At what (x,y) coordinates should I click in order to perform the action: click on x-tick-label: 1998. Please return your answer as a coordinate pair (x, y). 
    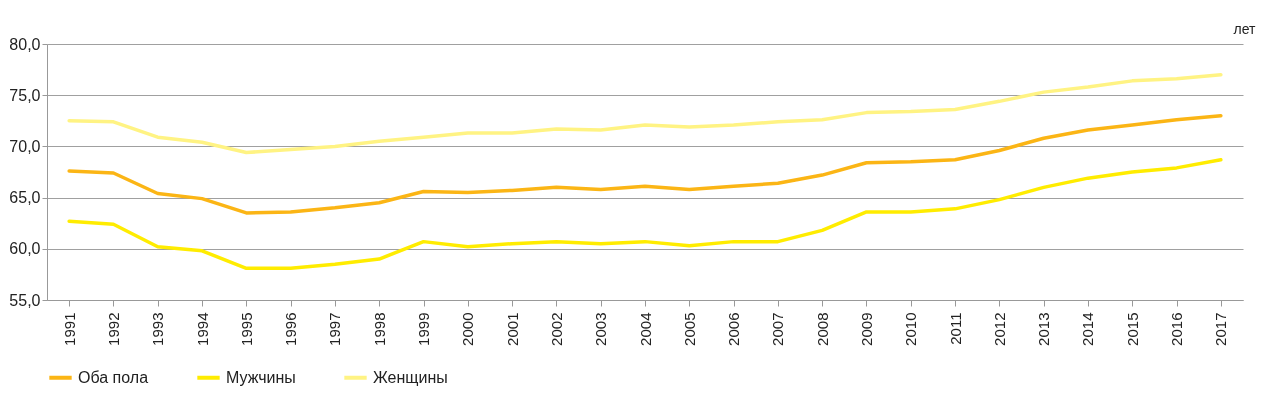
    Looking at the image, I should click on (379, 329).